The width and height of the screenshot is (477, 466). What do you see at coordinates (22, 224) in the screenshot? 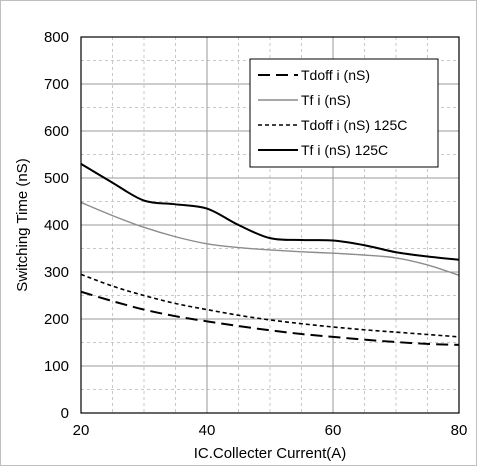
I see `y-axis-title: Switching Time (nS)` at bounding box center [22, 224].